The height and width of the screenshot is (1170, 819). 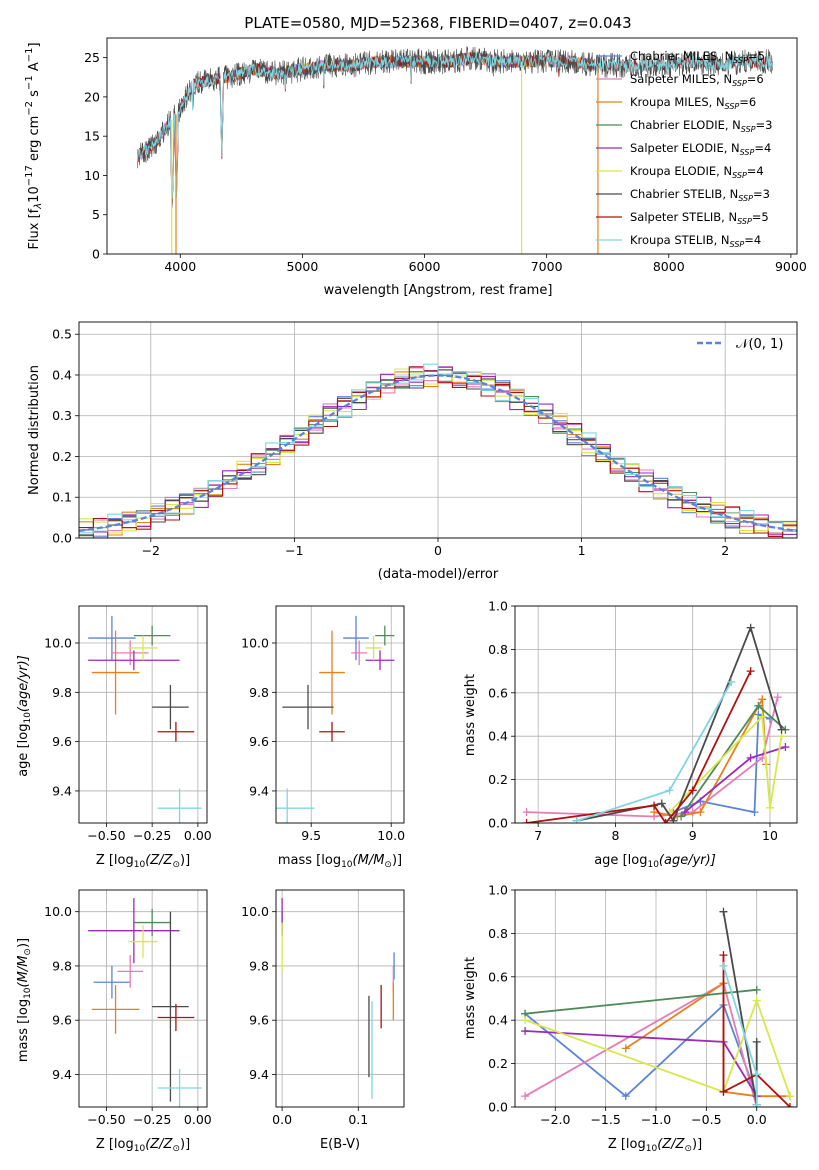 I want to click on x-tick-label: 9.5, so click(x=311, y=835).